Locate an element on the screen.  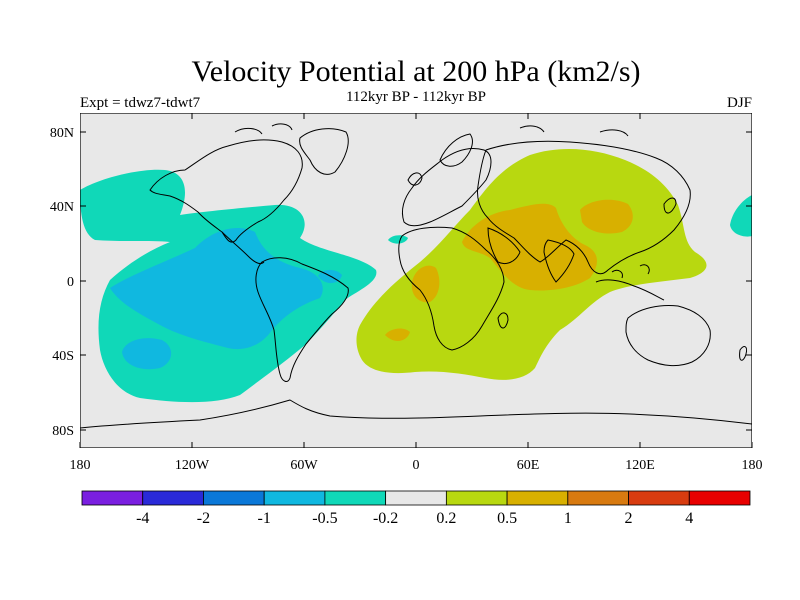
latitude-labels: 80N 40N 0 40S 80S is located at coordinates (62, 282).